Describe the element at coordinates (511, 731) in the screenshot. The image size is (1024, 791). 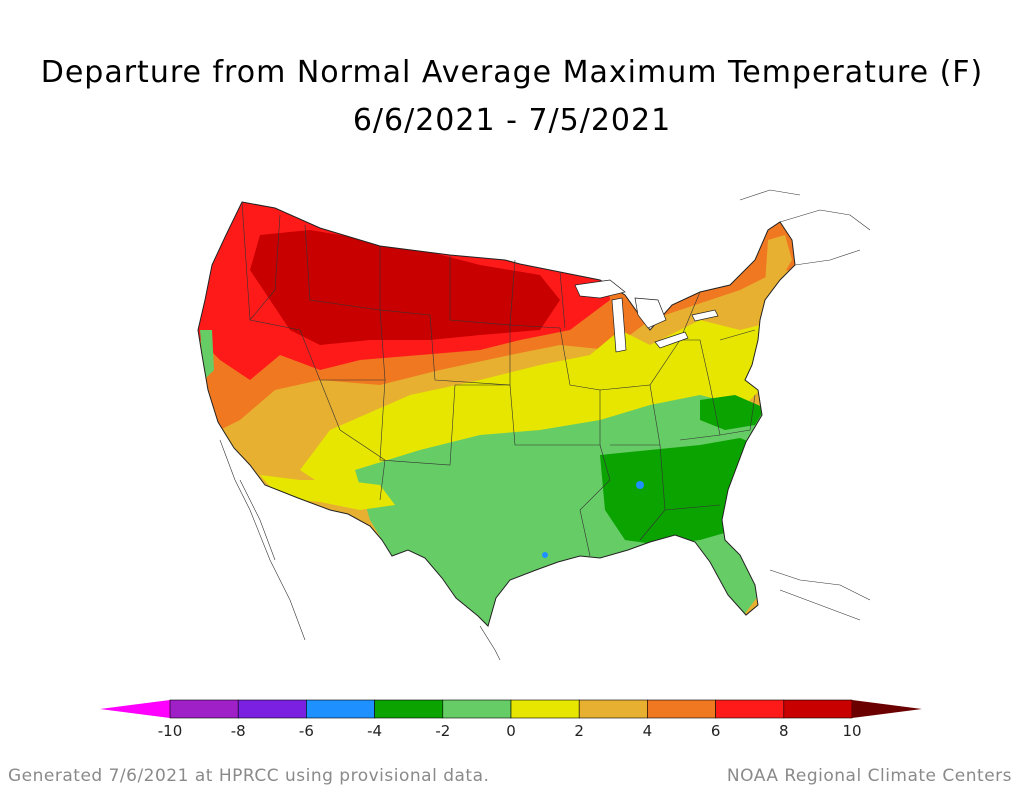
I see `legend-tick: 0` at that location.